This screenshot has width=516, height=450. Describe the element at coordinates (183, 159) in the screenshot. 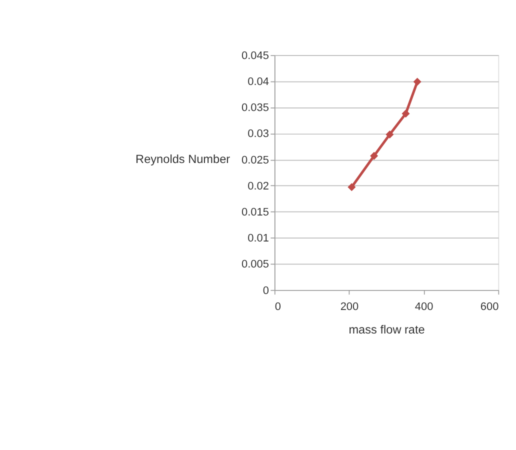

I see `y-axis-title: Reynolds Number` at that location.